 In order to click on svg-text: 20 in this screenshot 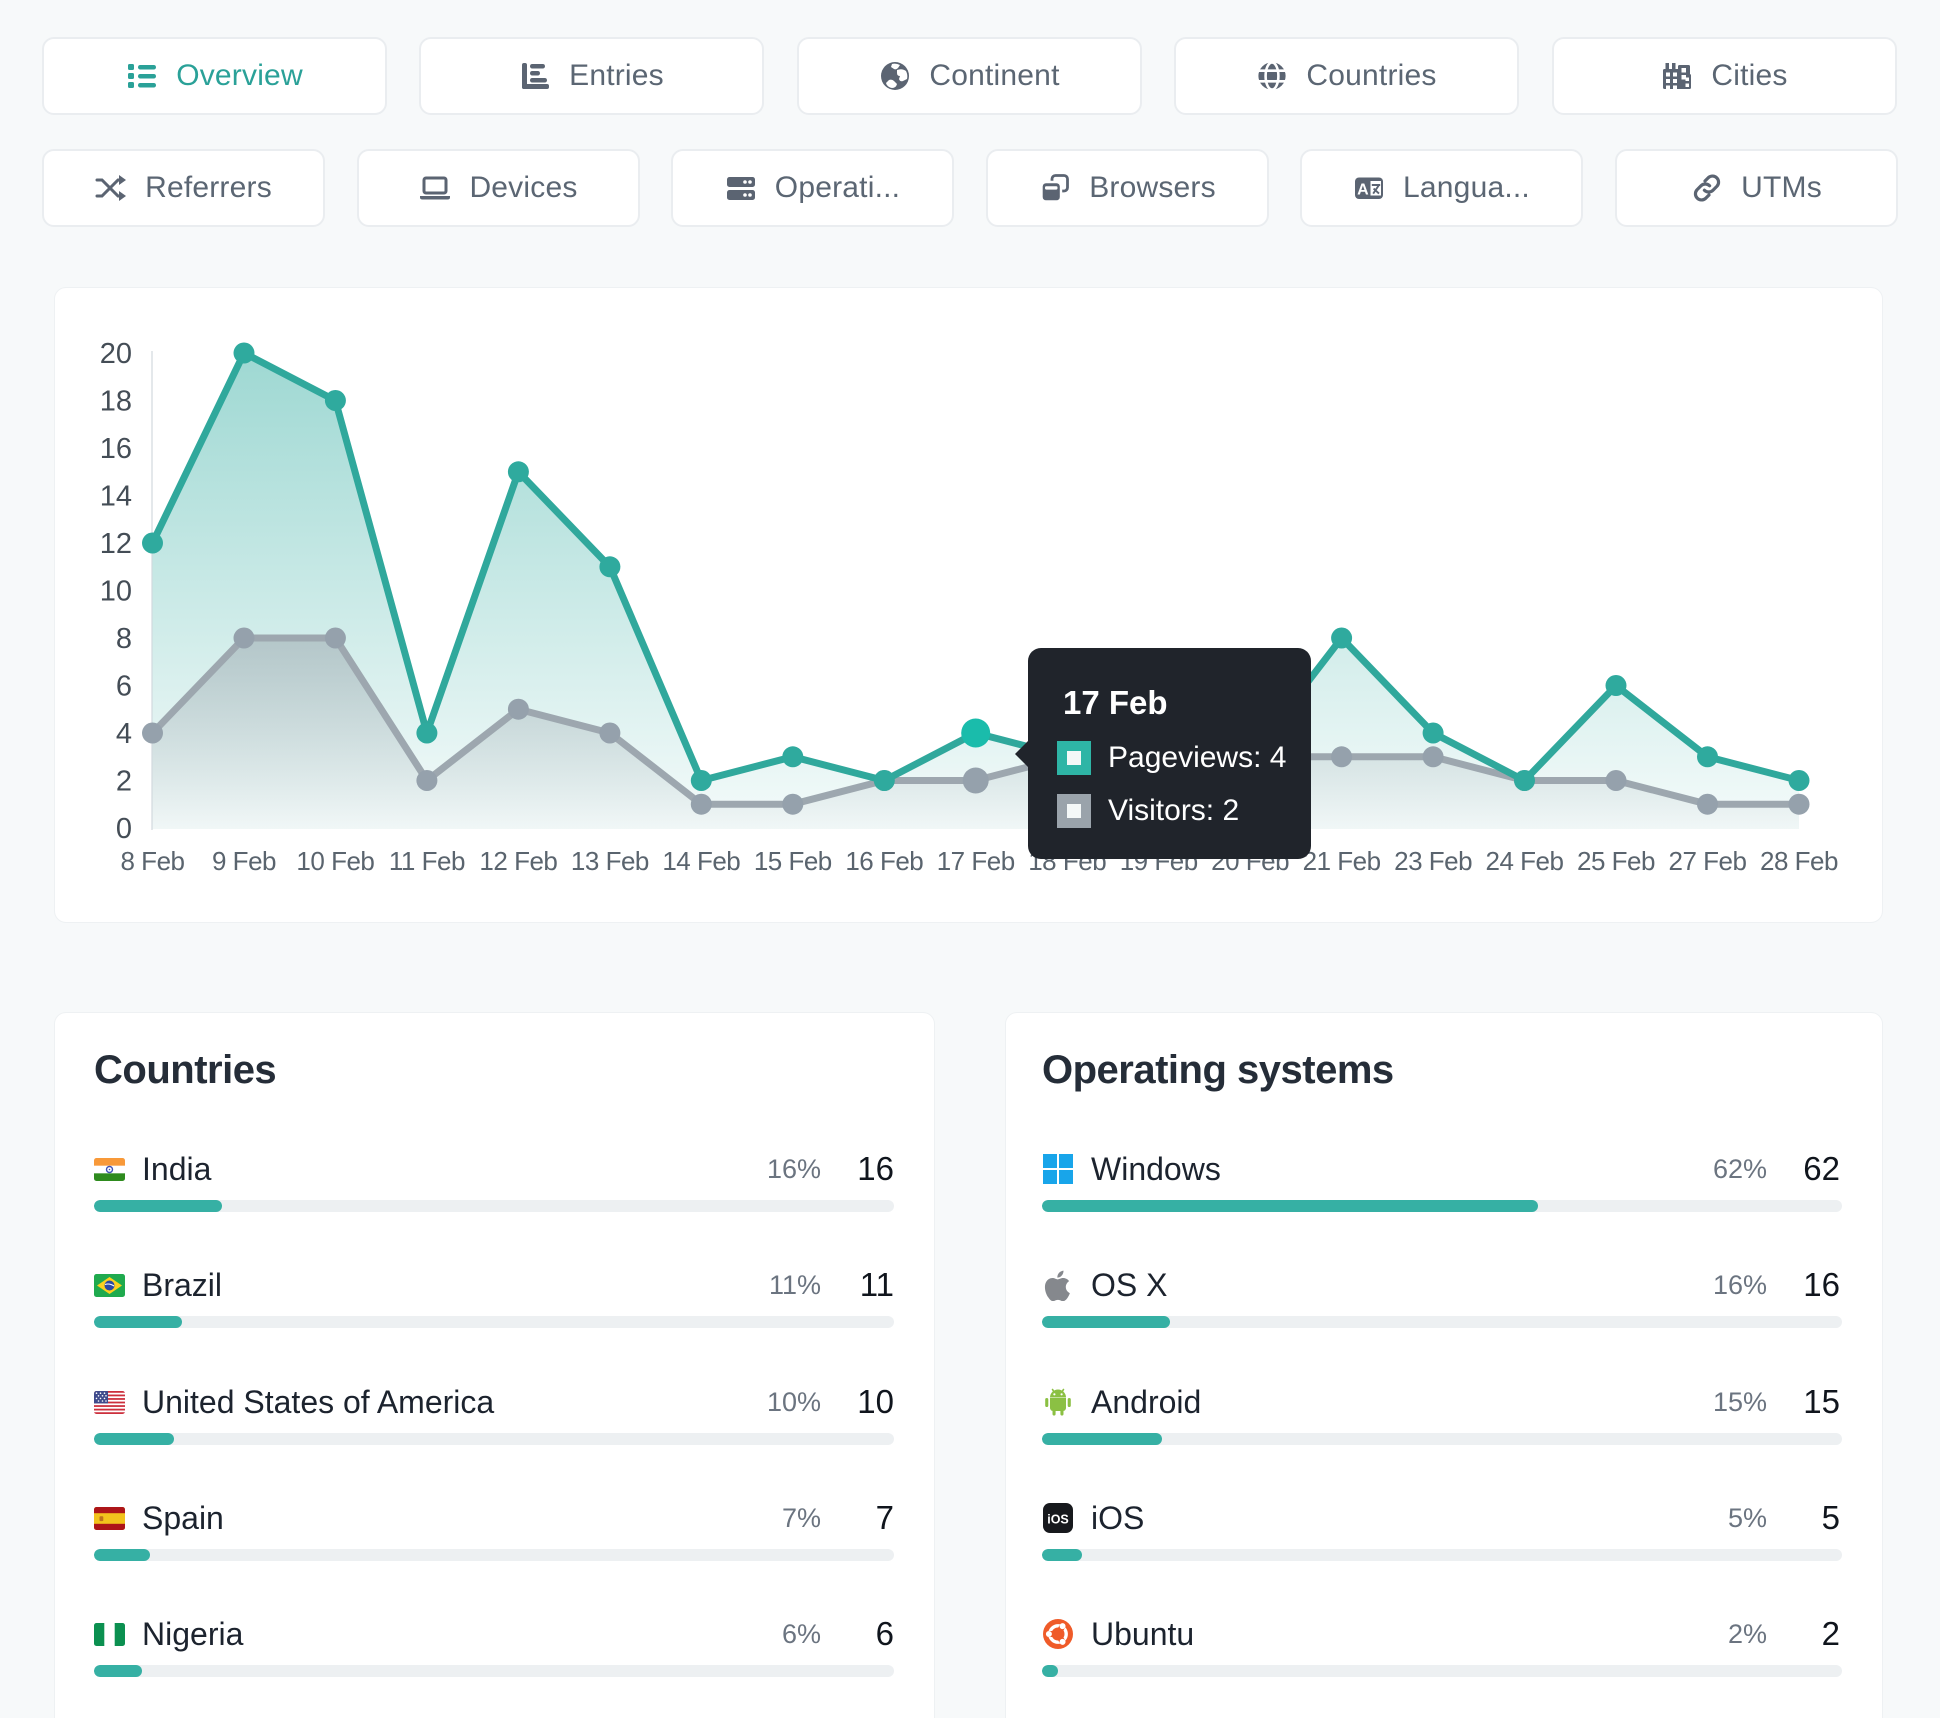, I will do `click(116, 354)`.